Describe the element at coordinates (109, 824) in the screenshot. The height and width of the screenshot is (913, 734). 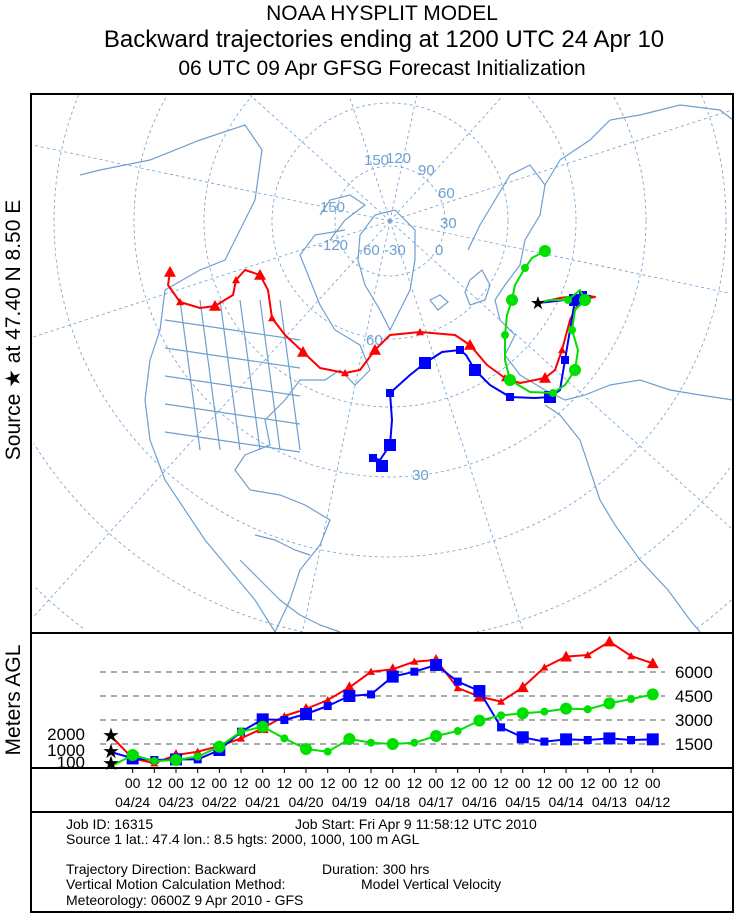
I see `job-id: Job ID: 16315` at that location.